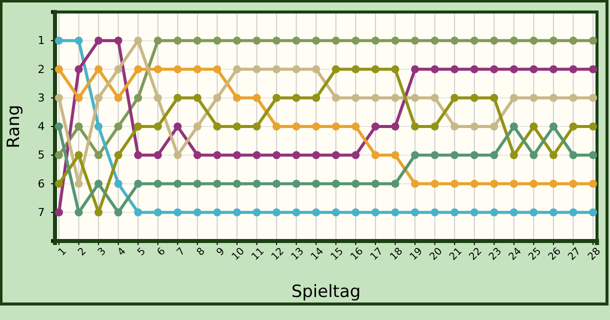  I want to click on x-tick-label: 2, so click(82, 252).